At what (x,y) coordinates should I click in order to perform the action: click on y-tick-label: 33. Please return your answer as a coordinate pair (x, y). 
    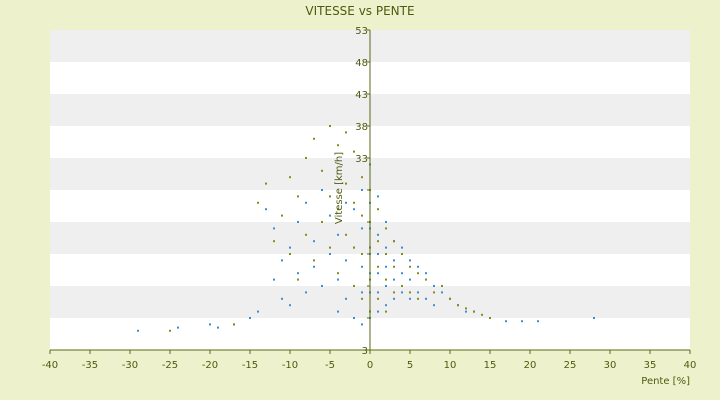
    Looking at the image, I should click on (361, 159).